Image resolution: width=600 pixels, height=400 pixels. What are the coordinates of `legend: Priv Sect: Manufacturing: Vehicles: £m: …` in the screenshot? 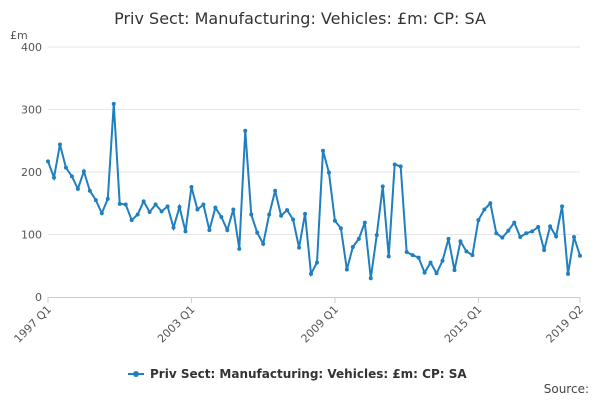 It's located at (297, 374).